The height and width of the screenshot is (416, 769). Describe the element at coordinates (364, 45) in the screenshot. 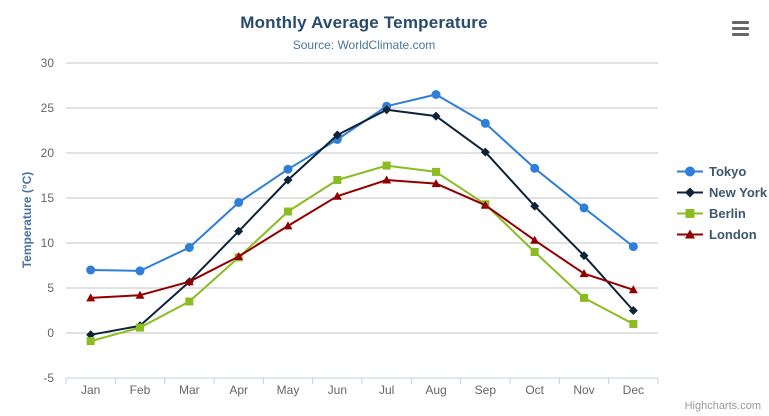

I see `chart-subtitle: Source: WorldClimate.com` at that location.